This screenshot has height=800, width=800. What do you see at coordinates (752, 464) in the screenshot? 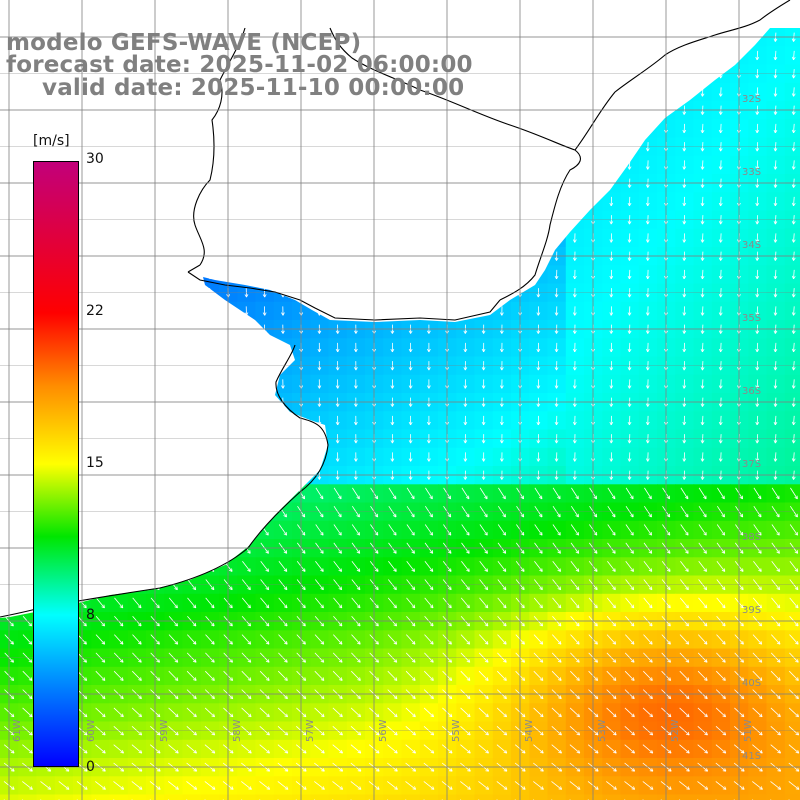
I see `lat-label: 37S` at bounding box center [752, 464].